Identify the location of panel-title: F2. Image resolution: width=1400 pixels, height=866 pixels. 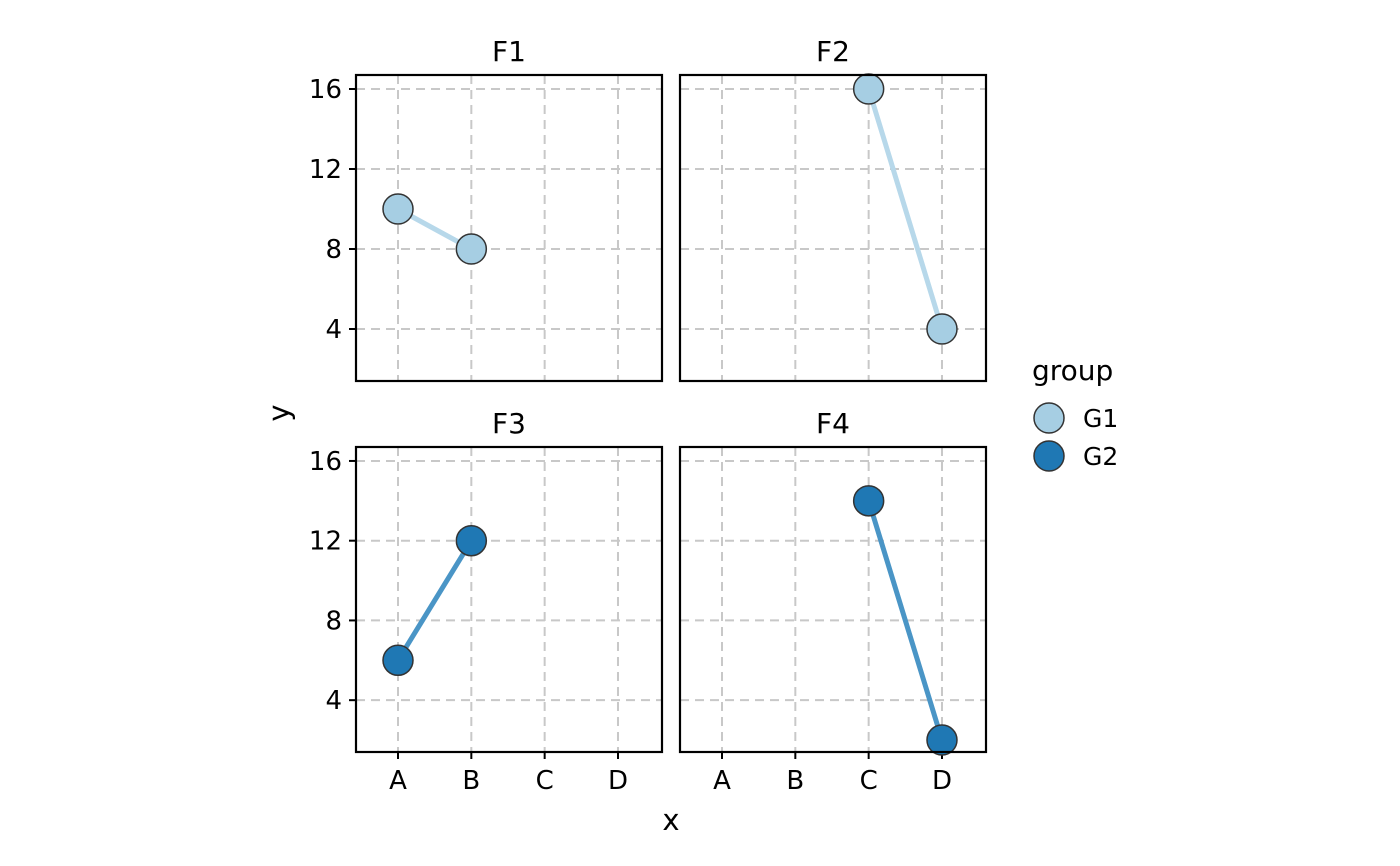
(833, 51).